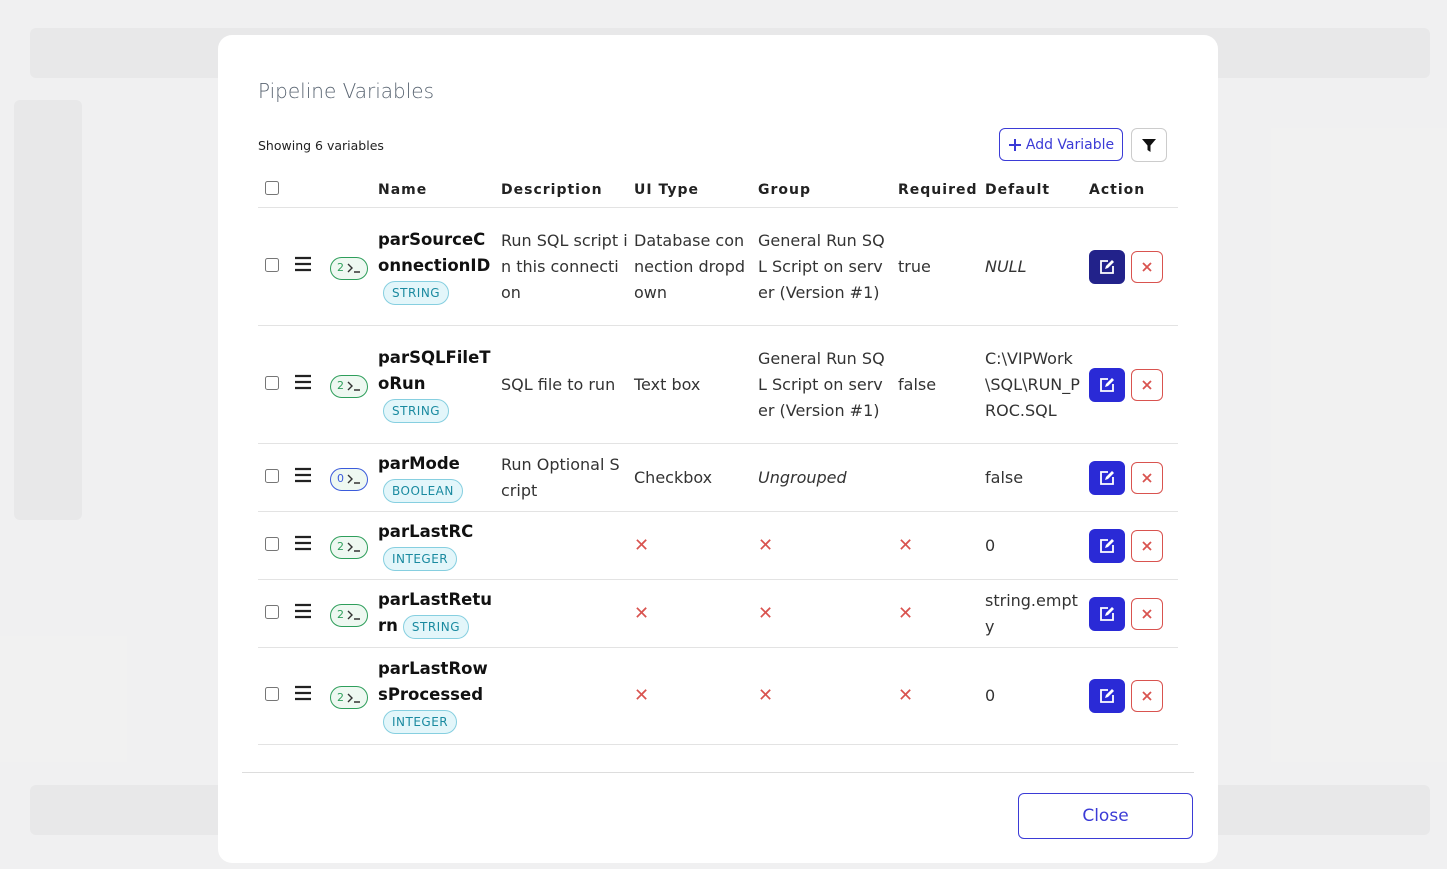 The height and width of the screenshot is (869, 1447). Describe the element at coordinates (439, 266) in the screenshot. I see `name-cell: parSourceConnectionID STRING` at that location.